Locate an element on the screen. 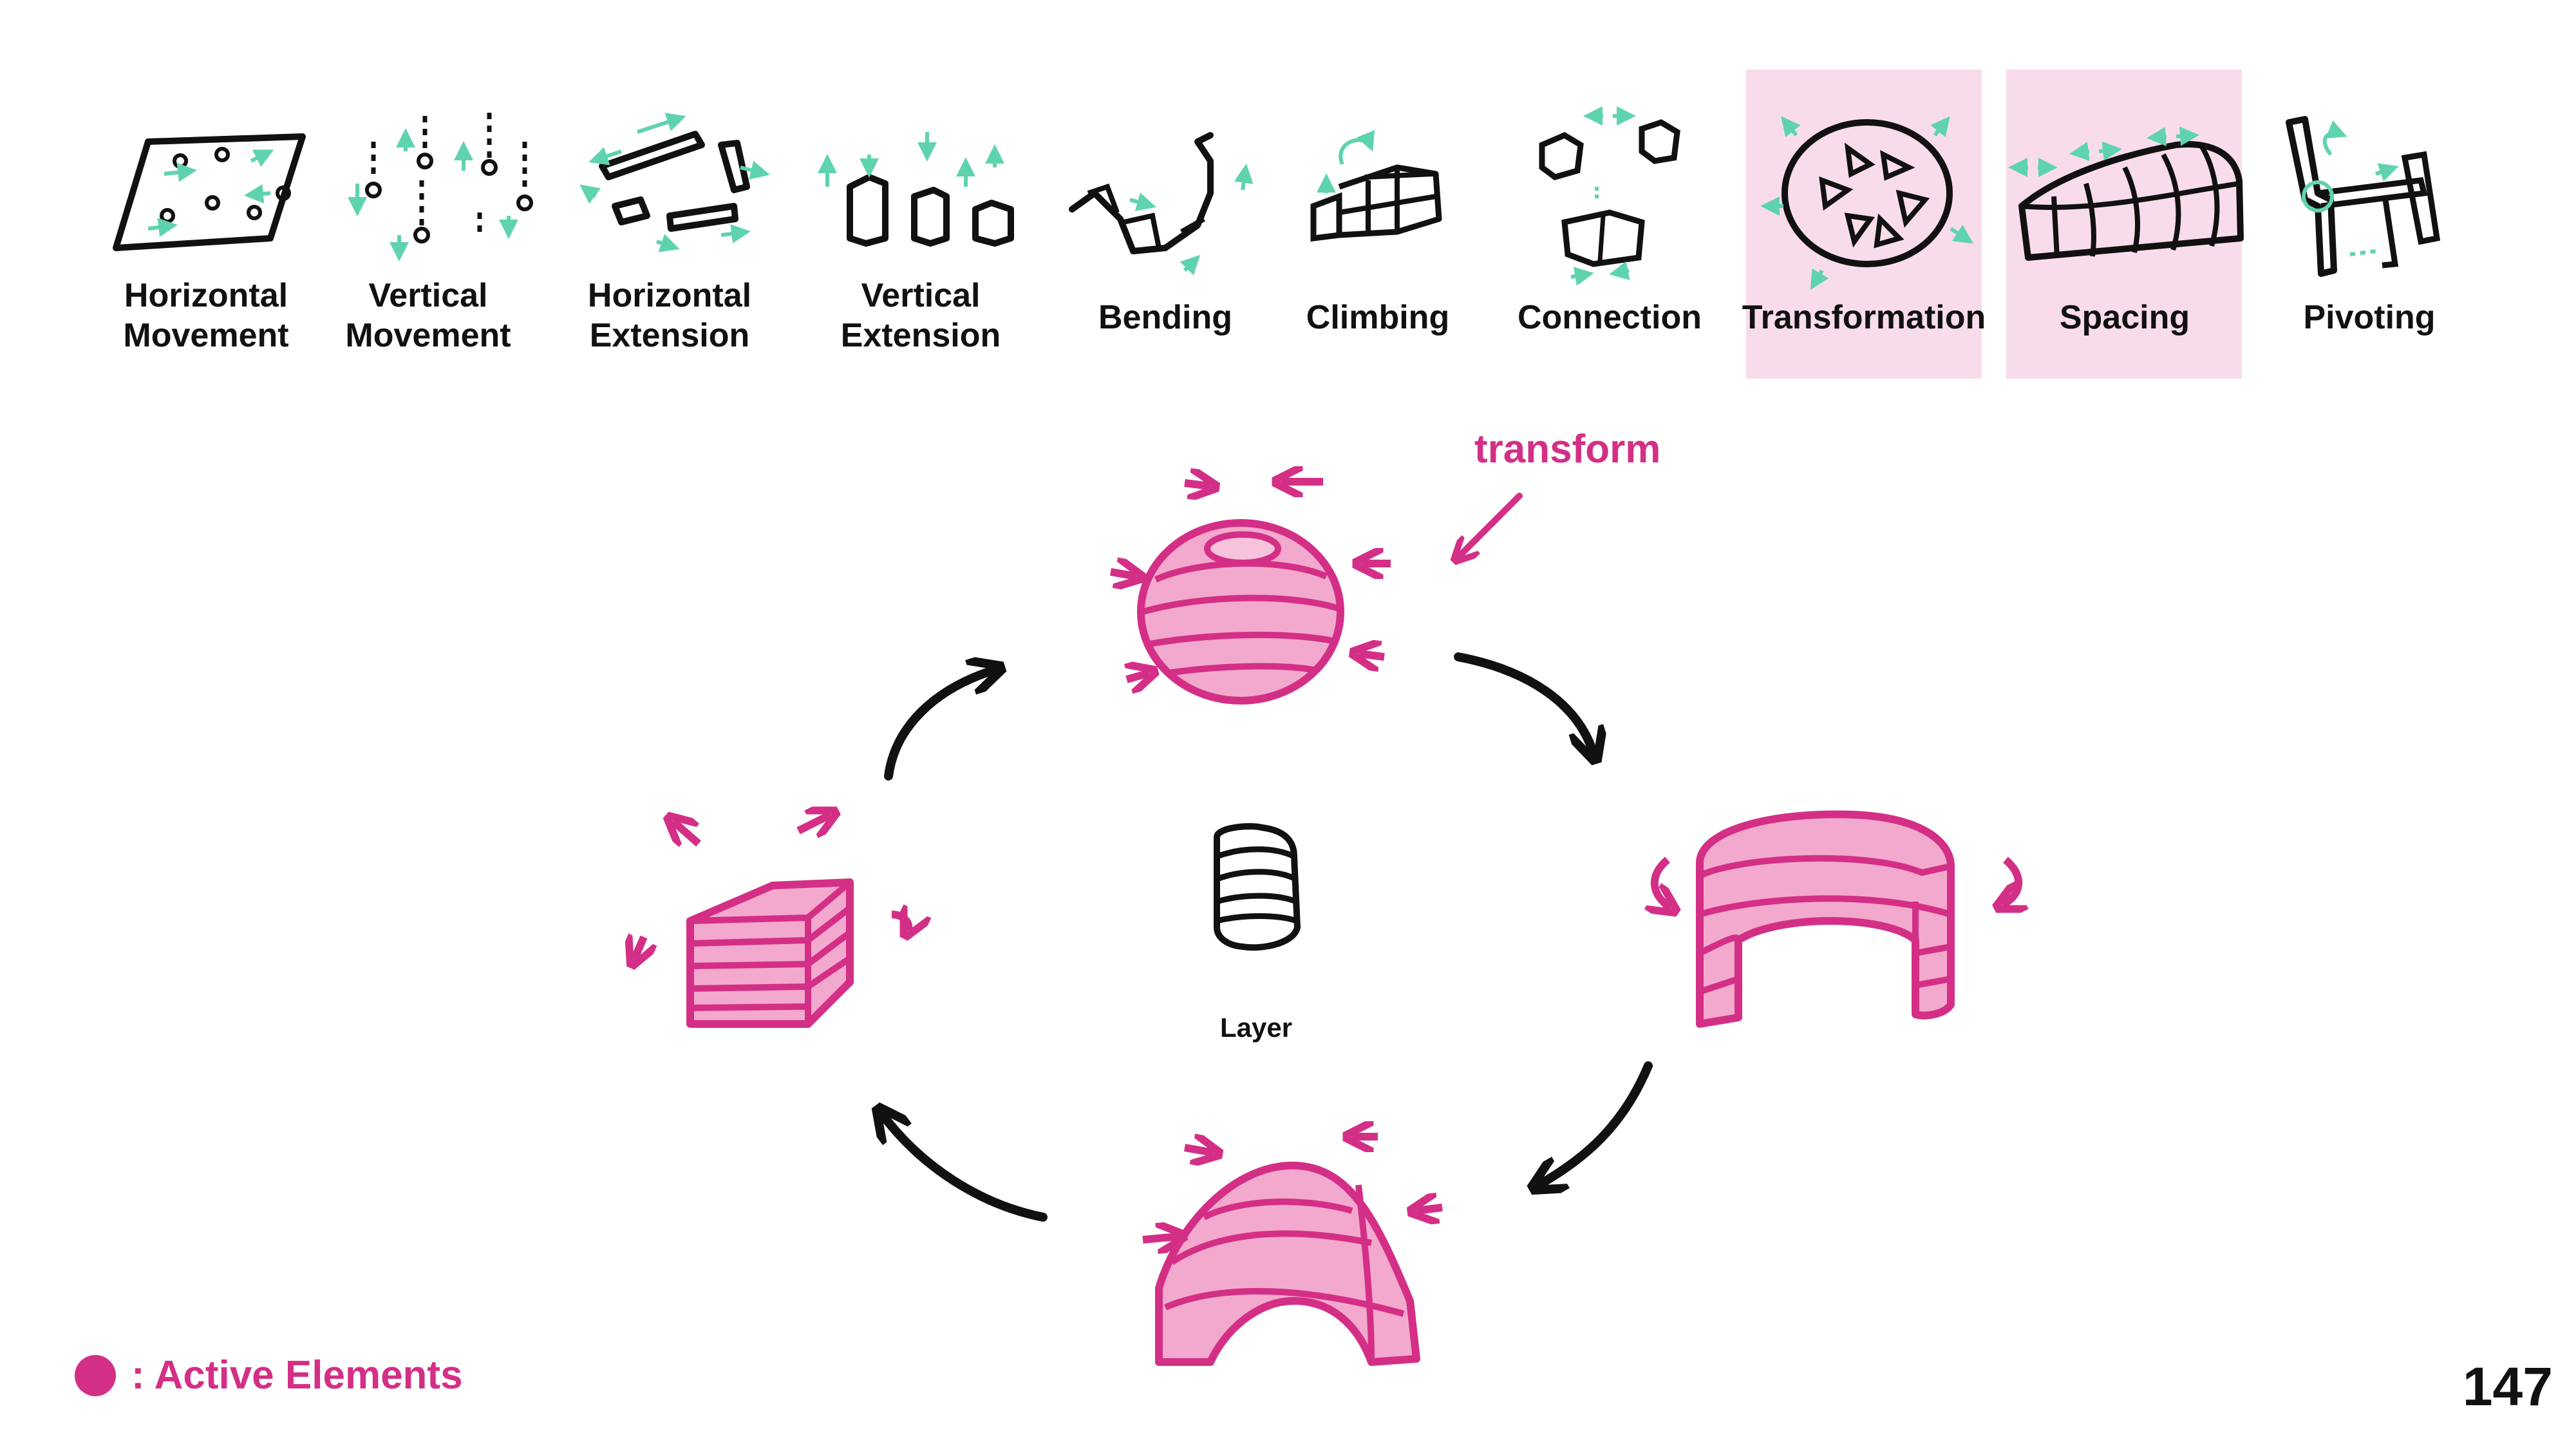 This screenshot has width=2576, height=1449. label-spacing: Spacing is located at coordinates (2124, 318).